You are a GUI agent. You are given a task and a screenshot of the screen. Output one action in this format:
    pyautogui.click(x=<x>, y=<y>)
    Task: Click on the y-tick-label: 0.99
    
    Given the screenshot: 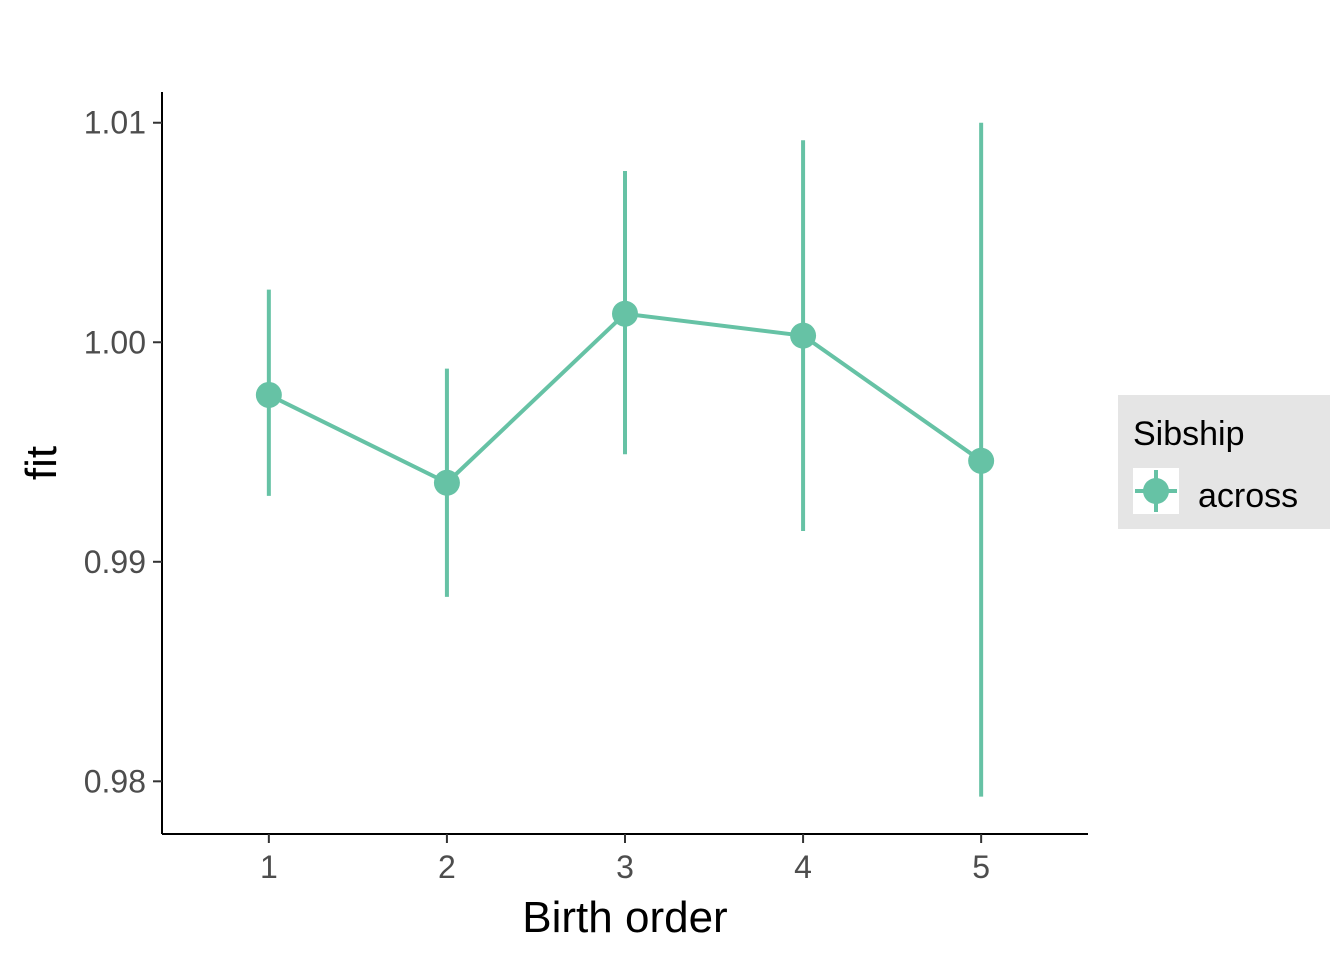 What is the action you would take?
    pyautogui.click(x=115, y=562)
    